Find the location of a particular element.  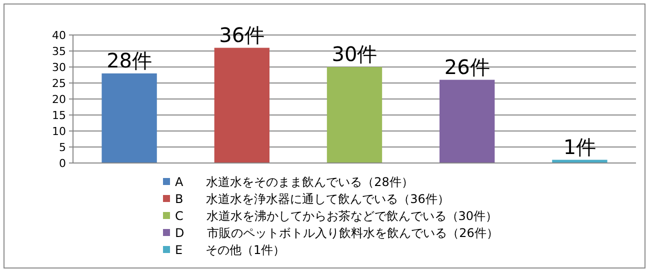

y-tick-label: 10 is located at coordinates (59, 131).